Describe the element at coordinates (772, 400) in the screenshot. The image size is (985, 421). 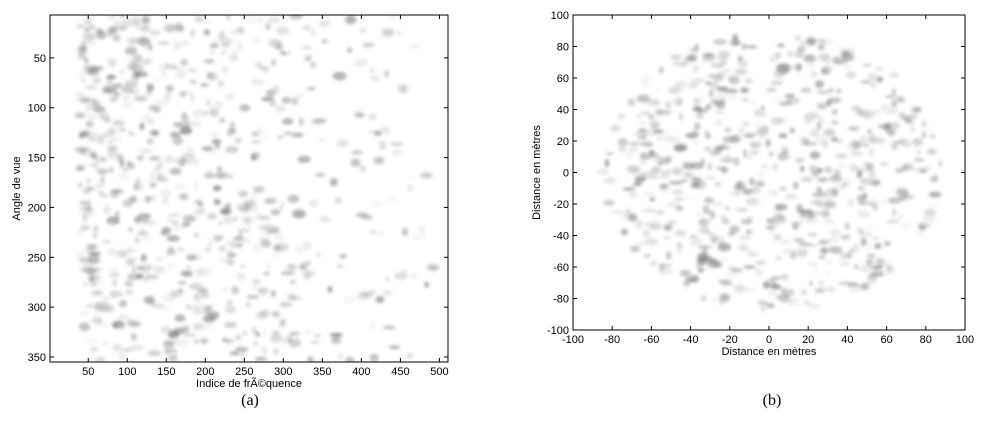
I see `caption: (b)` at that location.